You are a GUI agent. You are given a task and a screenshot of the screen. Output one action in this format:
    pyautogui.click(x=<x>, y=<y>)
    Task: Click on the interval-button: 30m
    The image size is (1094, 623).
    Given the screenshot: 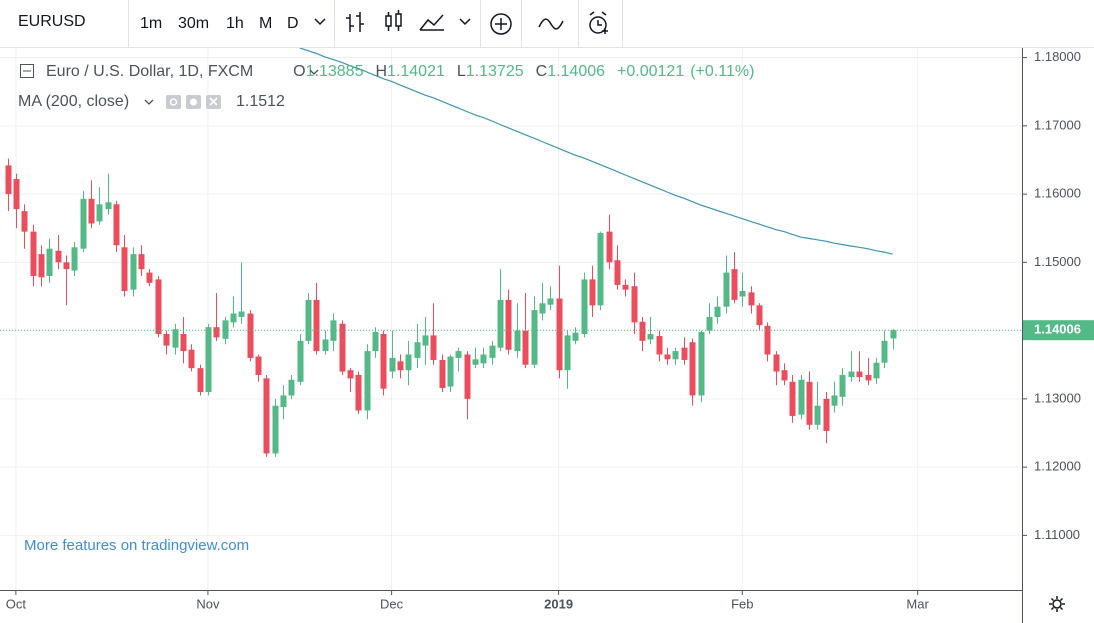 What is the action you would take?
    pyautogui.click(x=193, y=23)
    